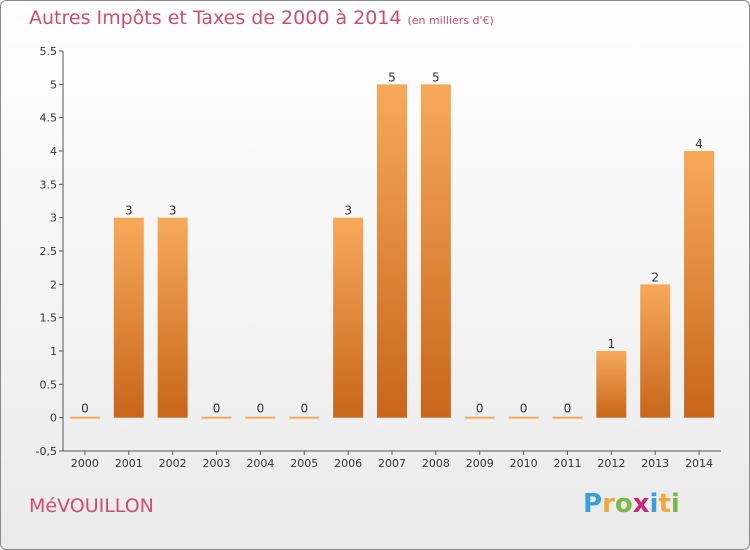 The width and height of the screenshot is (750, 550). Describe the element at coordinates (392, 463) in the screenshot. I see `x-tick-label: 2007` at that location.